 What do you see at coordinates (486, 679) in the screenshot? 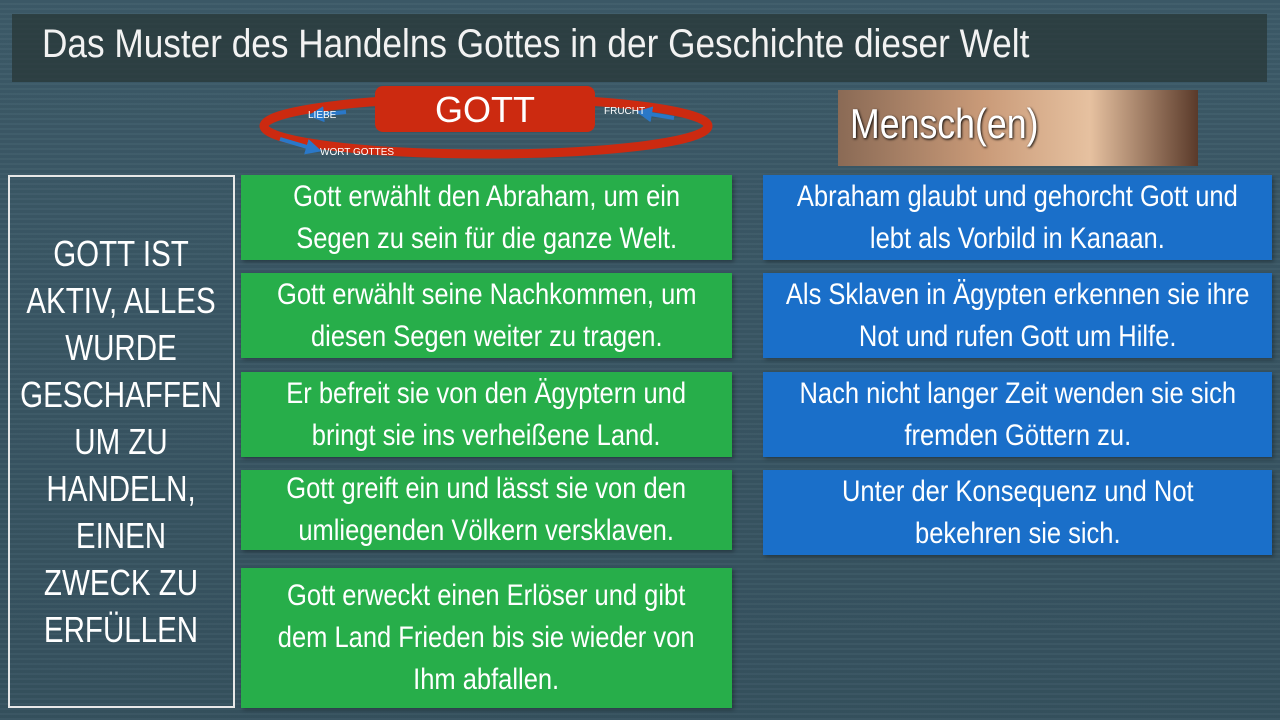
I see `box-text-line: Ihm abfallen.` at bounding box center [486, 679].